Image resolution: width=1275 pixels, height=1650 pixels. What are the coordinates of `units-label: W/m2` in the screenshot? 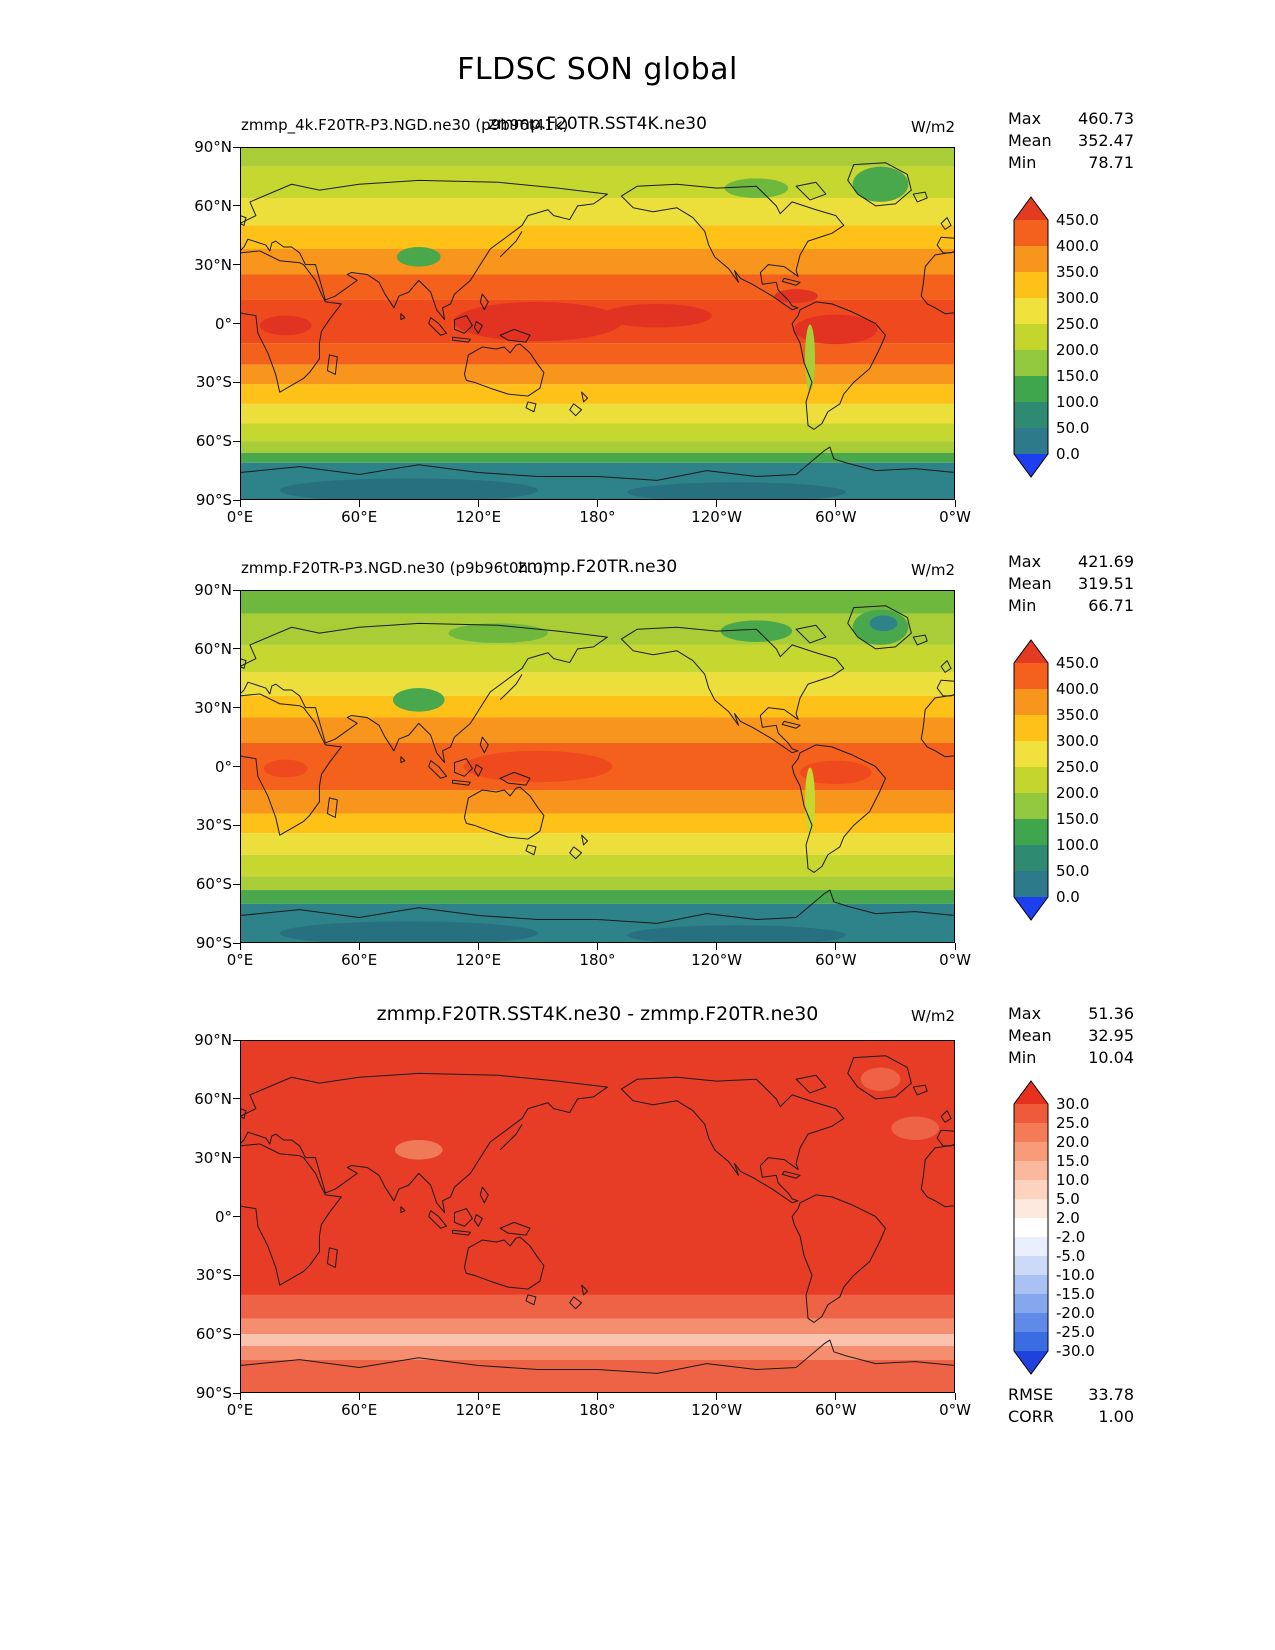 It's located at (932, 127).